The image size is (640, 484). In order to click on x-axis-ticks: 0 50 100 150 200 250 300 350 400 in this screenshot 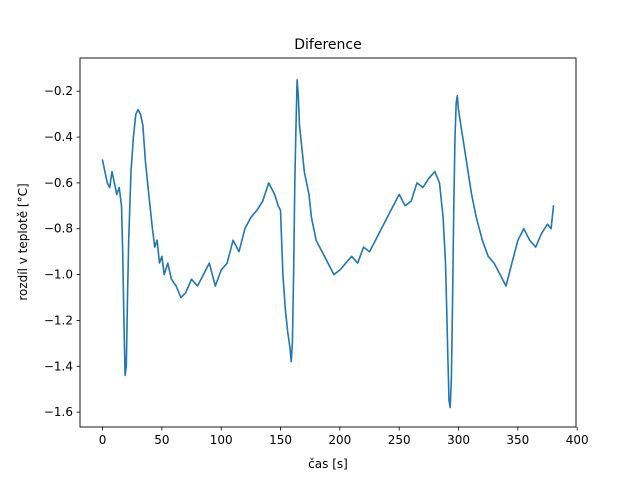, I will do `click(344, 437)`.